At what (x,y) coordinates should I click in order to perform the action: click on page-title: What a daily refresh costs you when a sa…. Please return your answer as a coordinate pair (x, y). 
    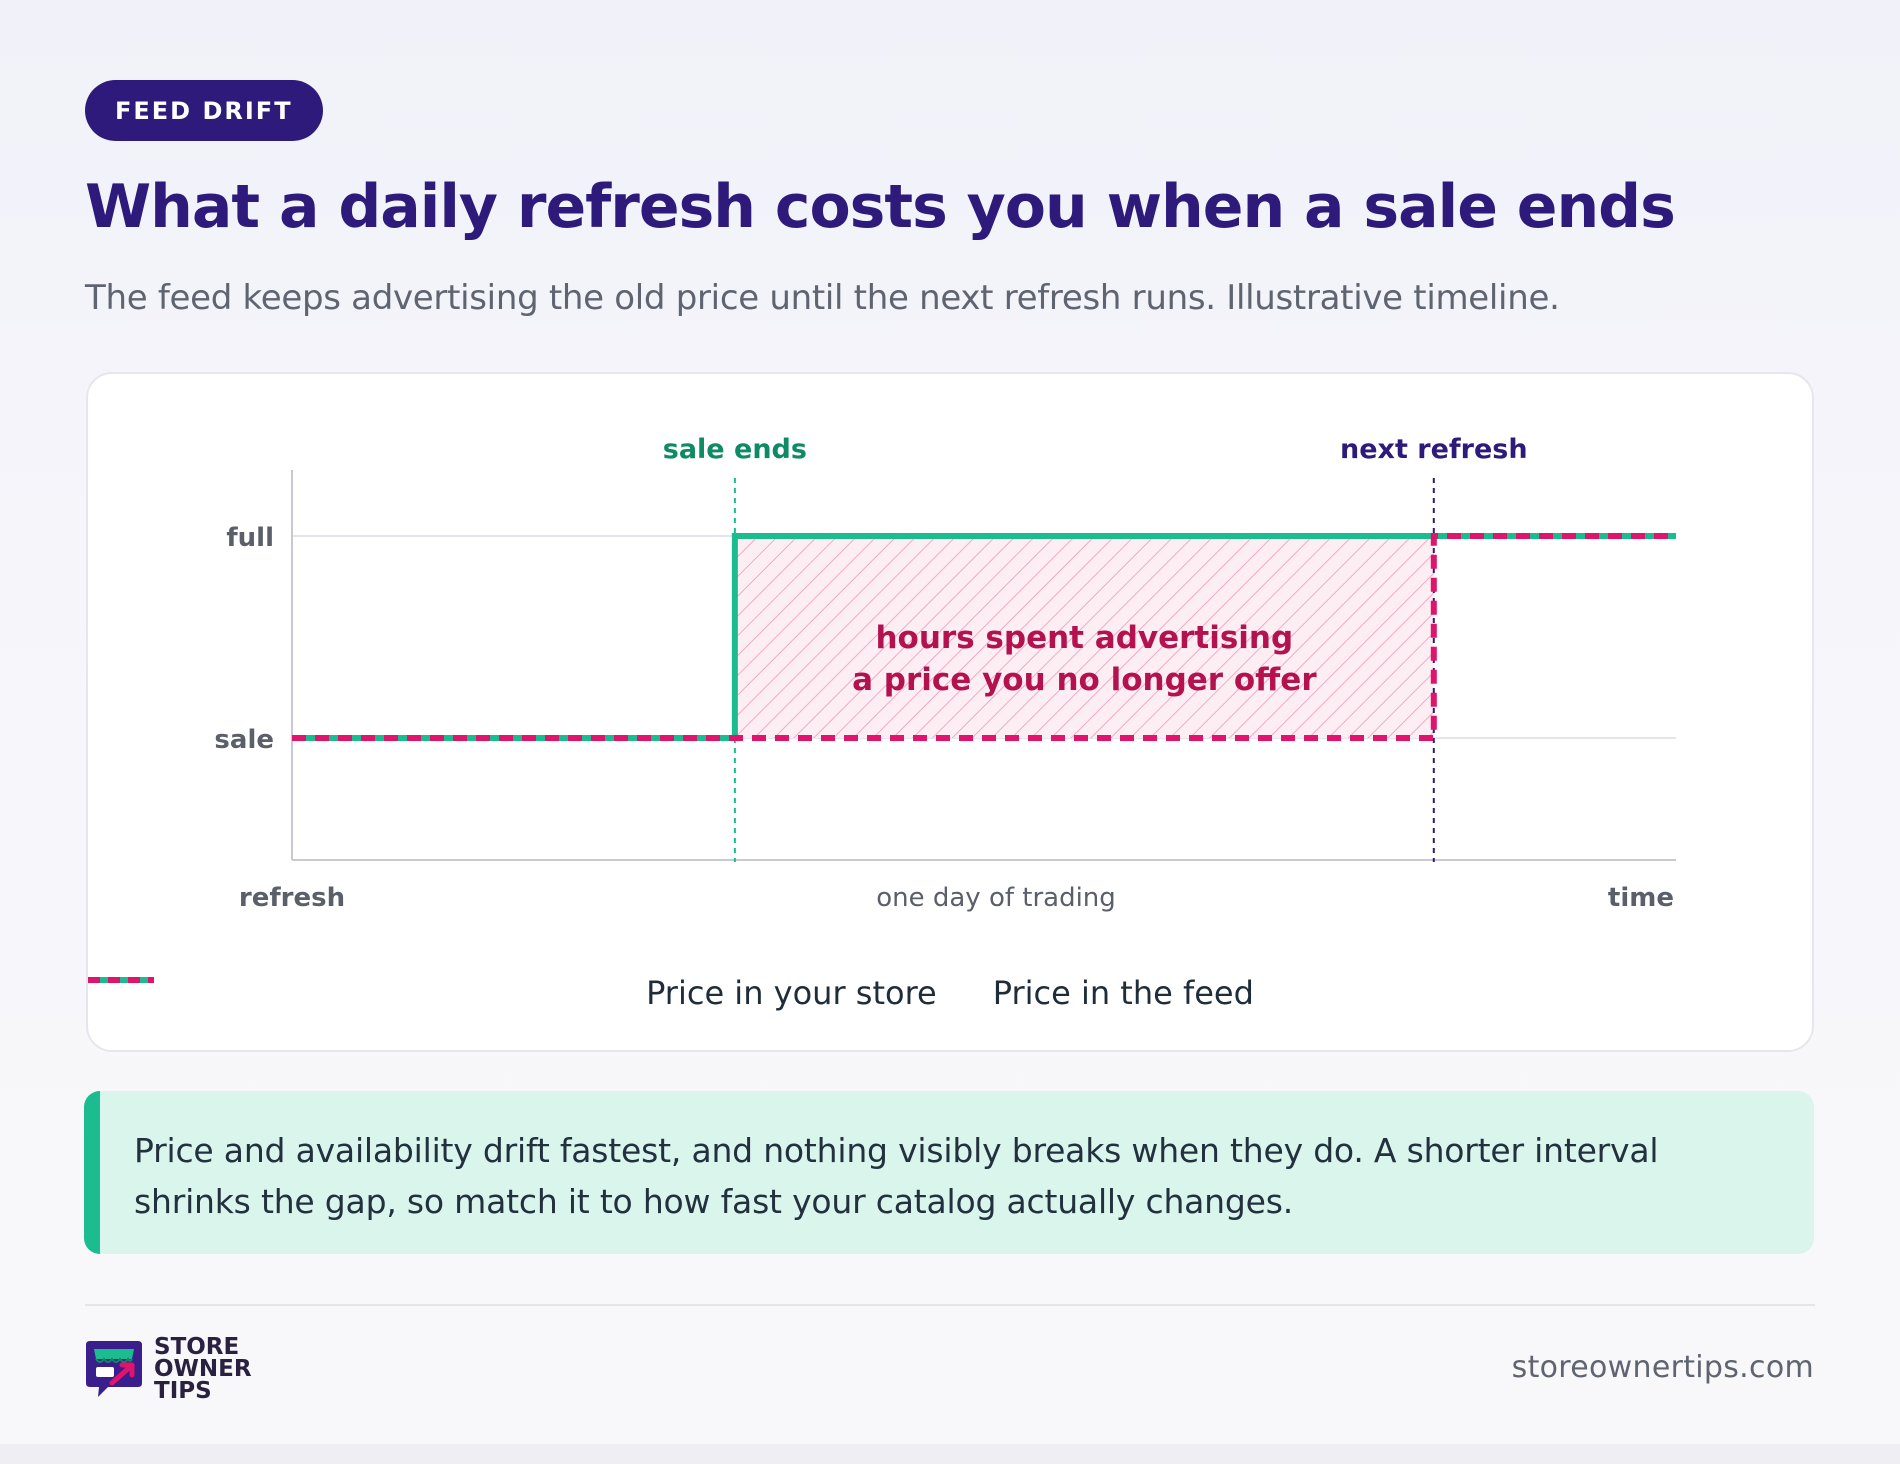
    Looking at the image, I should click on (880, 207).